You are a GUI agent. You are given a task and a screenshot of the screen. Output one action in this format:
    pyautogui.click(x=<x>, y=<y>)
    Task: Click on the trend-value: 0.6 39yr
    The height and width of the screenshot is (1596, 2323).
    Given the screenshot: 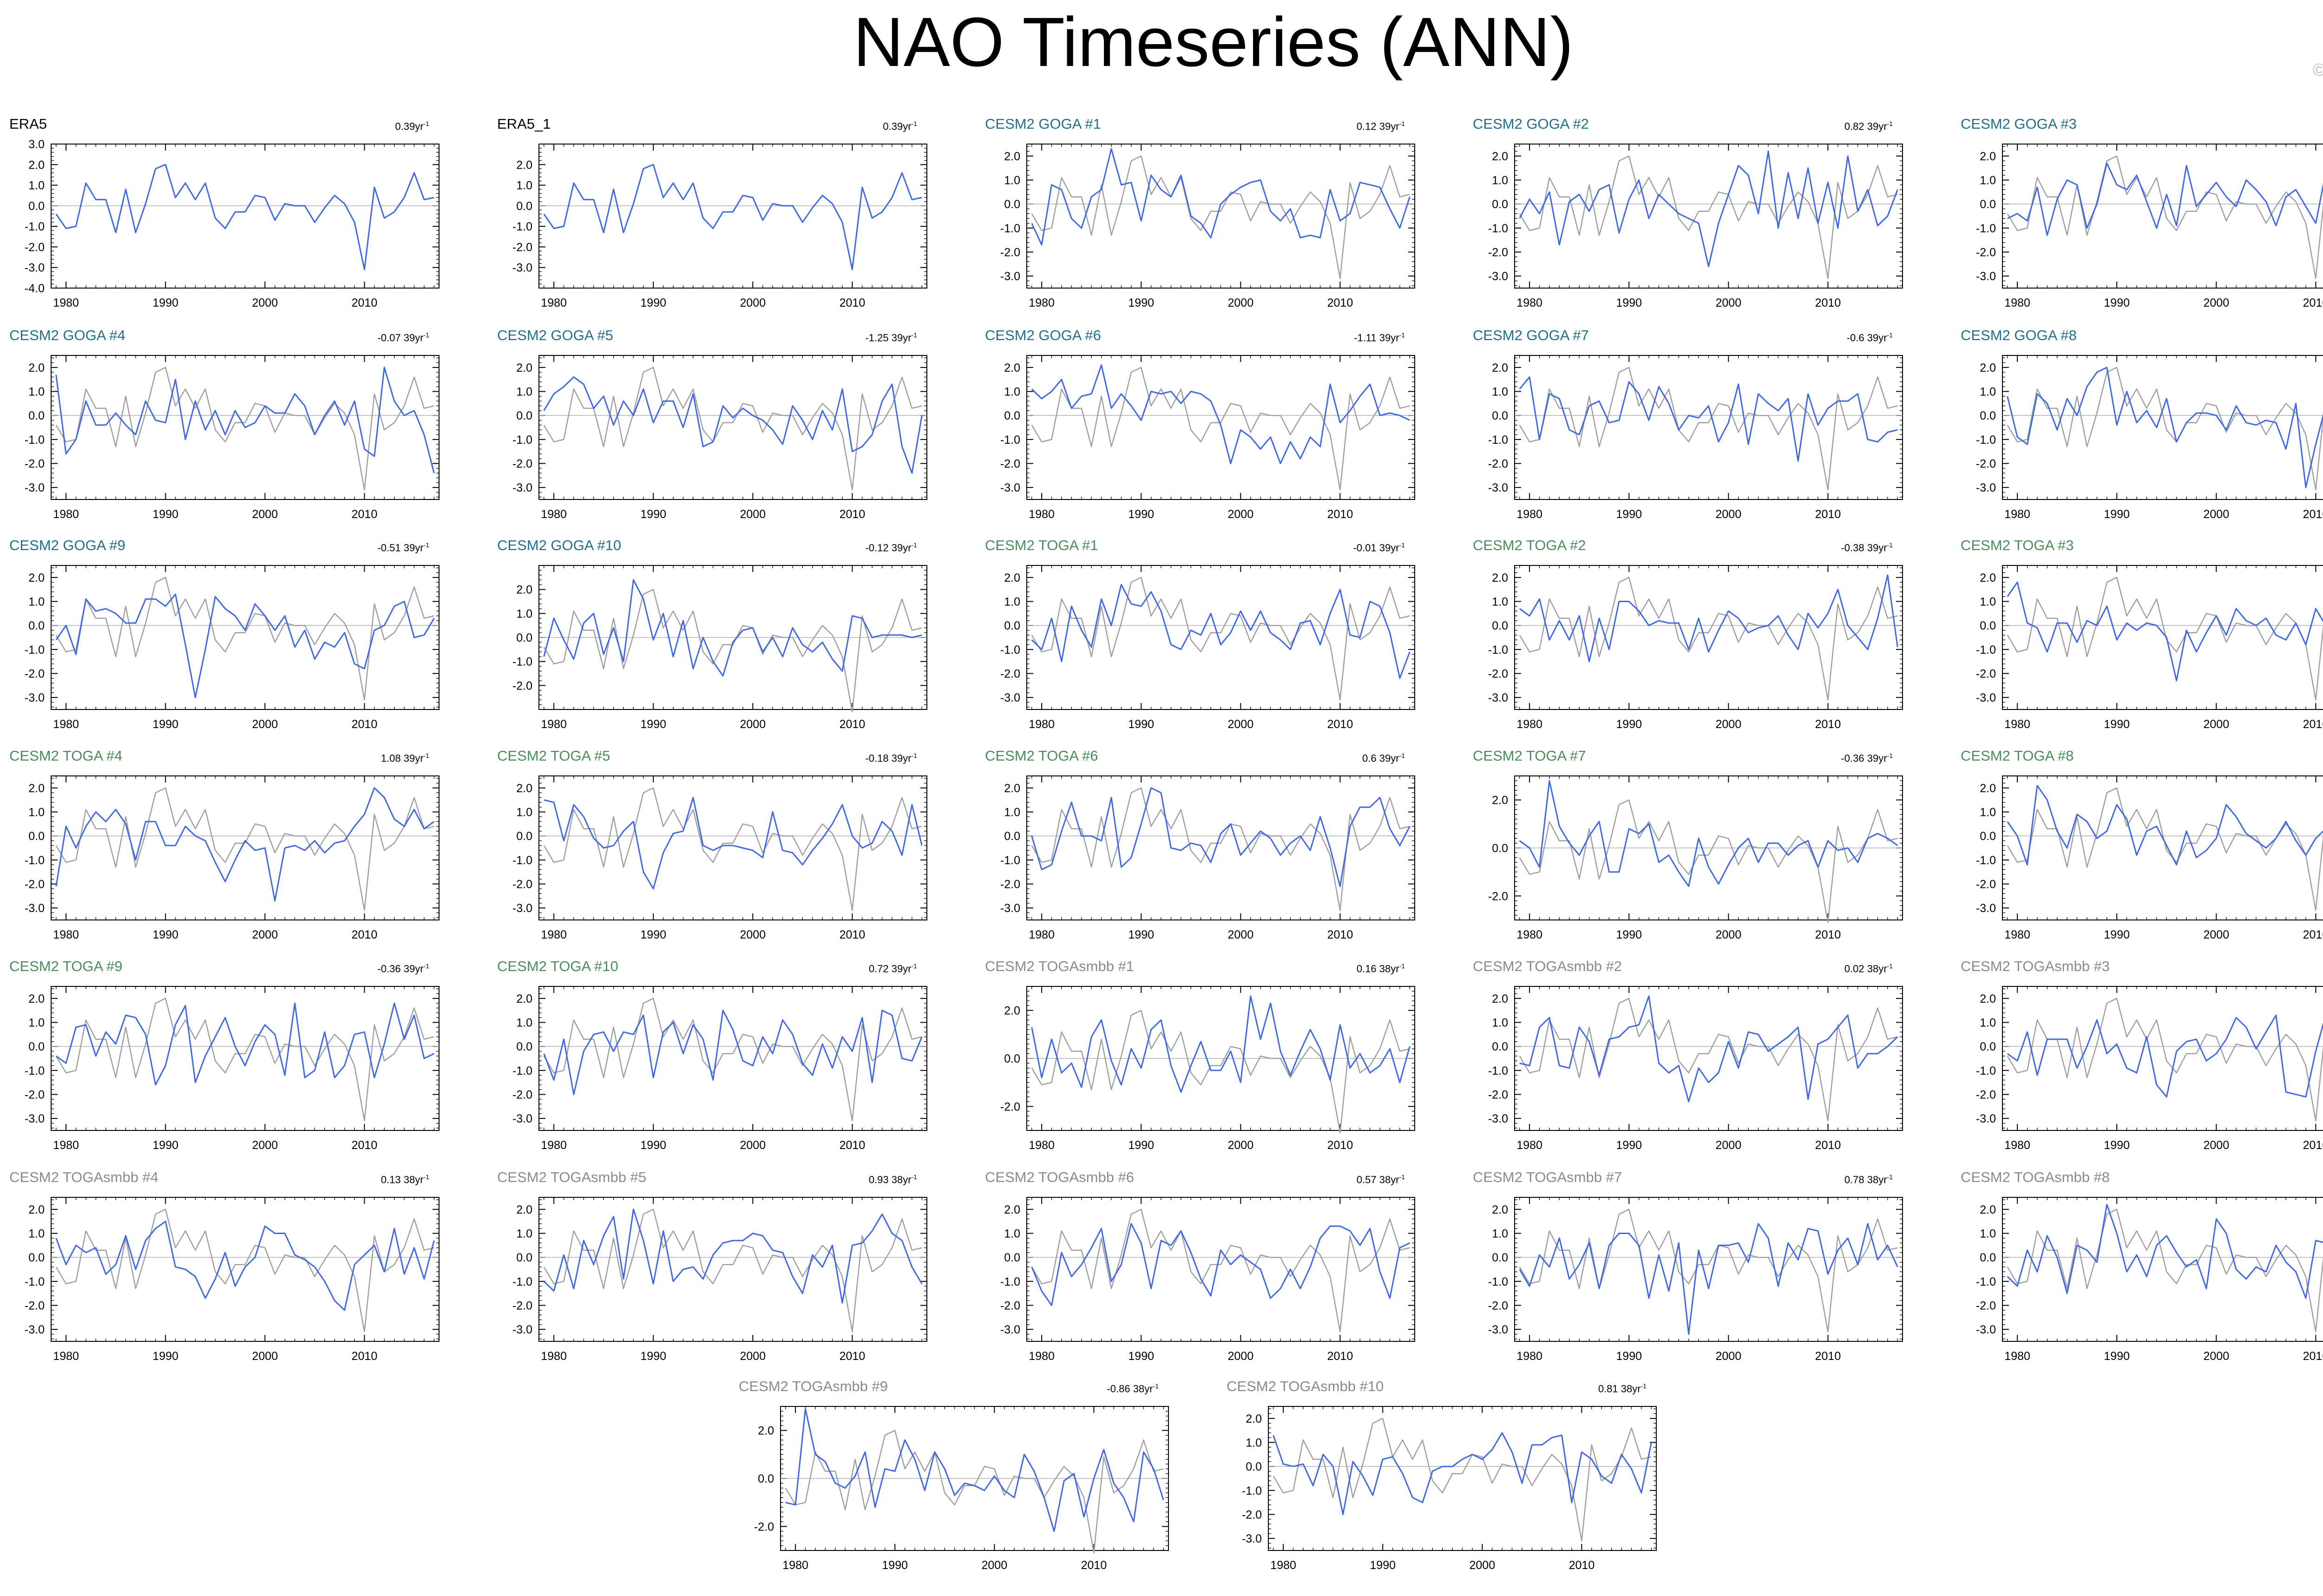 What is the action you would take?
    pyautogui.click(x=1380, y=758)
    